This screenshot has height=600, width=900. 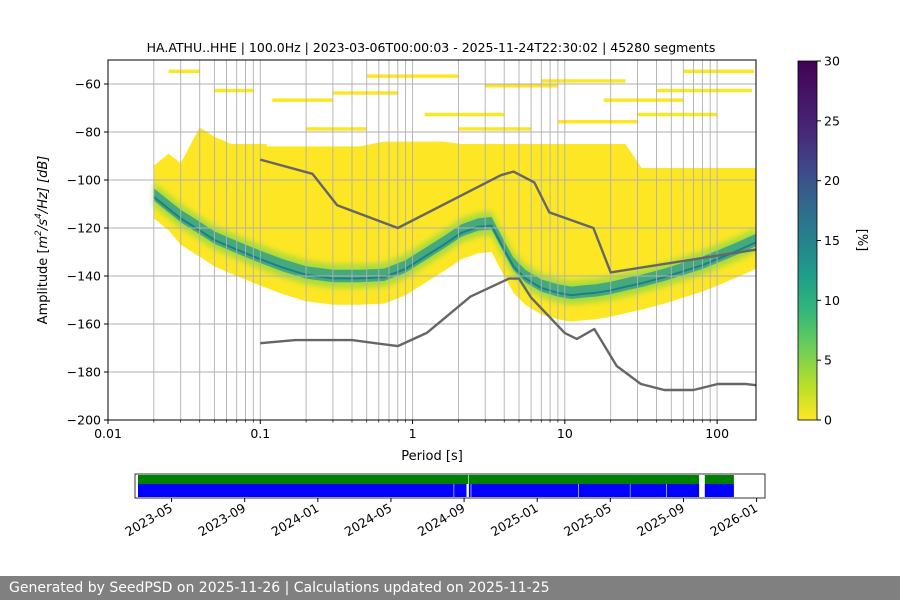 I want to click on availability-rows, so click(x=436, y=486).